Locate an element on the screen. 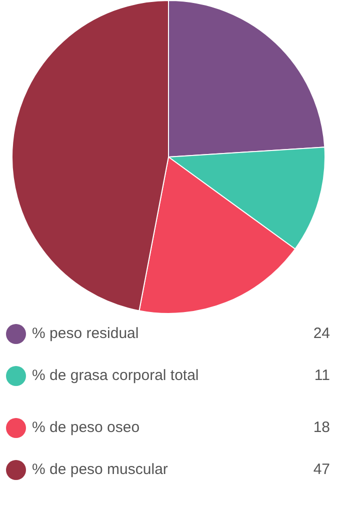 The width and height of the screenshot is (340, 514). data-label: 47 is located at coordinates (321, 469).